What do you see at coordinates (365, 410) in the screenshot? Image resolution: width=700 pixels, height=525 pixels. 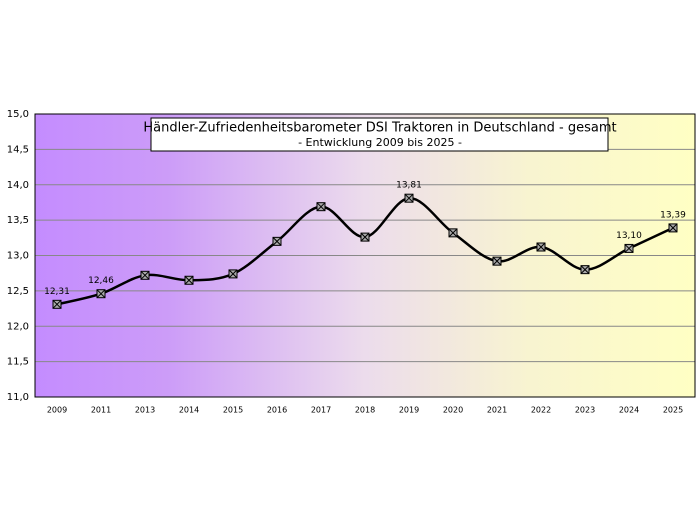 I see `x-tick-label: 2018` at bounding box center [365, 410].